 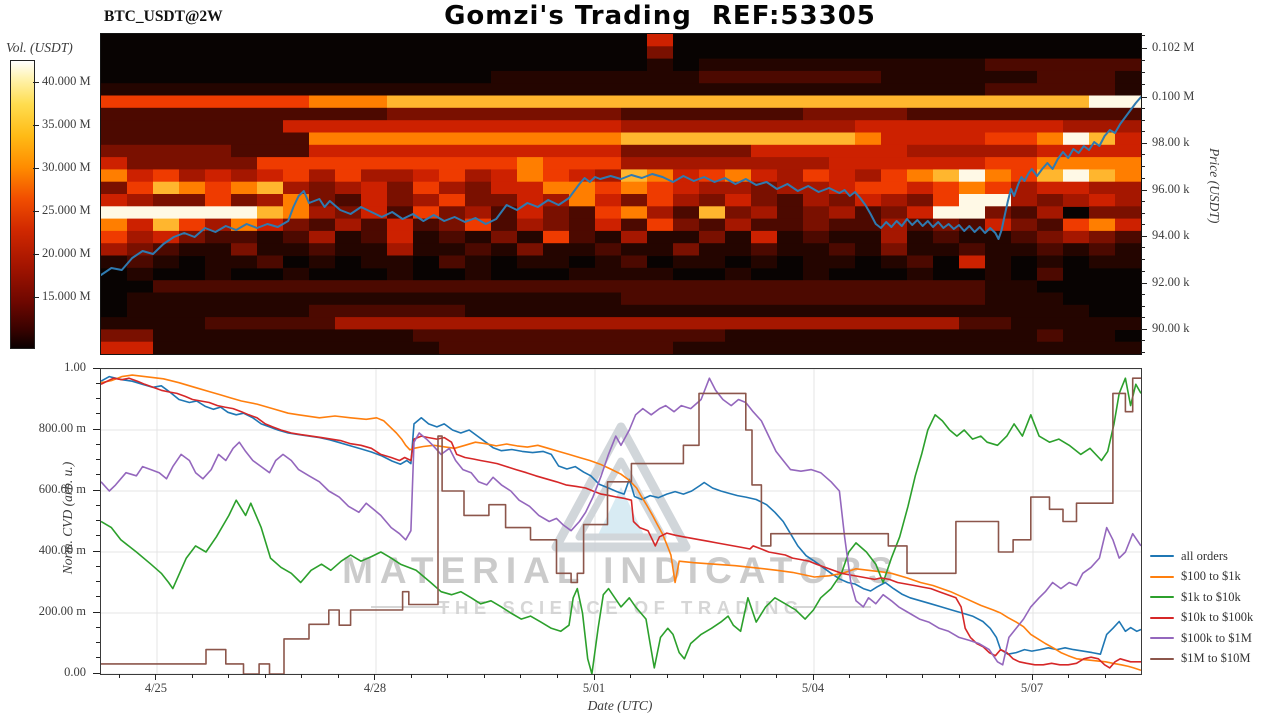 What do you see at coordinates (375, 688) in the screenshot?
I see `date-tick-label: 4/28` at bounding box center [375, 688].